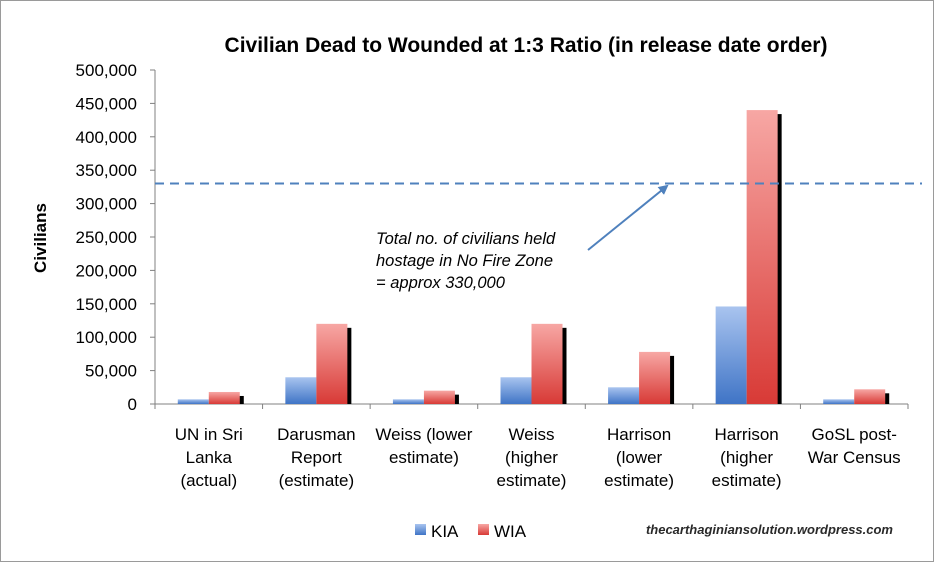 Image resolution: width=934 pixels, height=562 pixels. I want to click on y-tick-label: 0, so click(132, 404).